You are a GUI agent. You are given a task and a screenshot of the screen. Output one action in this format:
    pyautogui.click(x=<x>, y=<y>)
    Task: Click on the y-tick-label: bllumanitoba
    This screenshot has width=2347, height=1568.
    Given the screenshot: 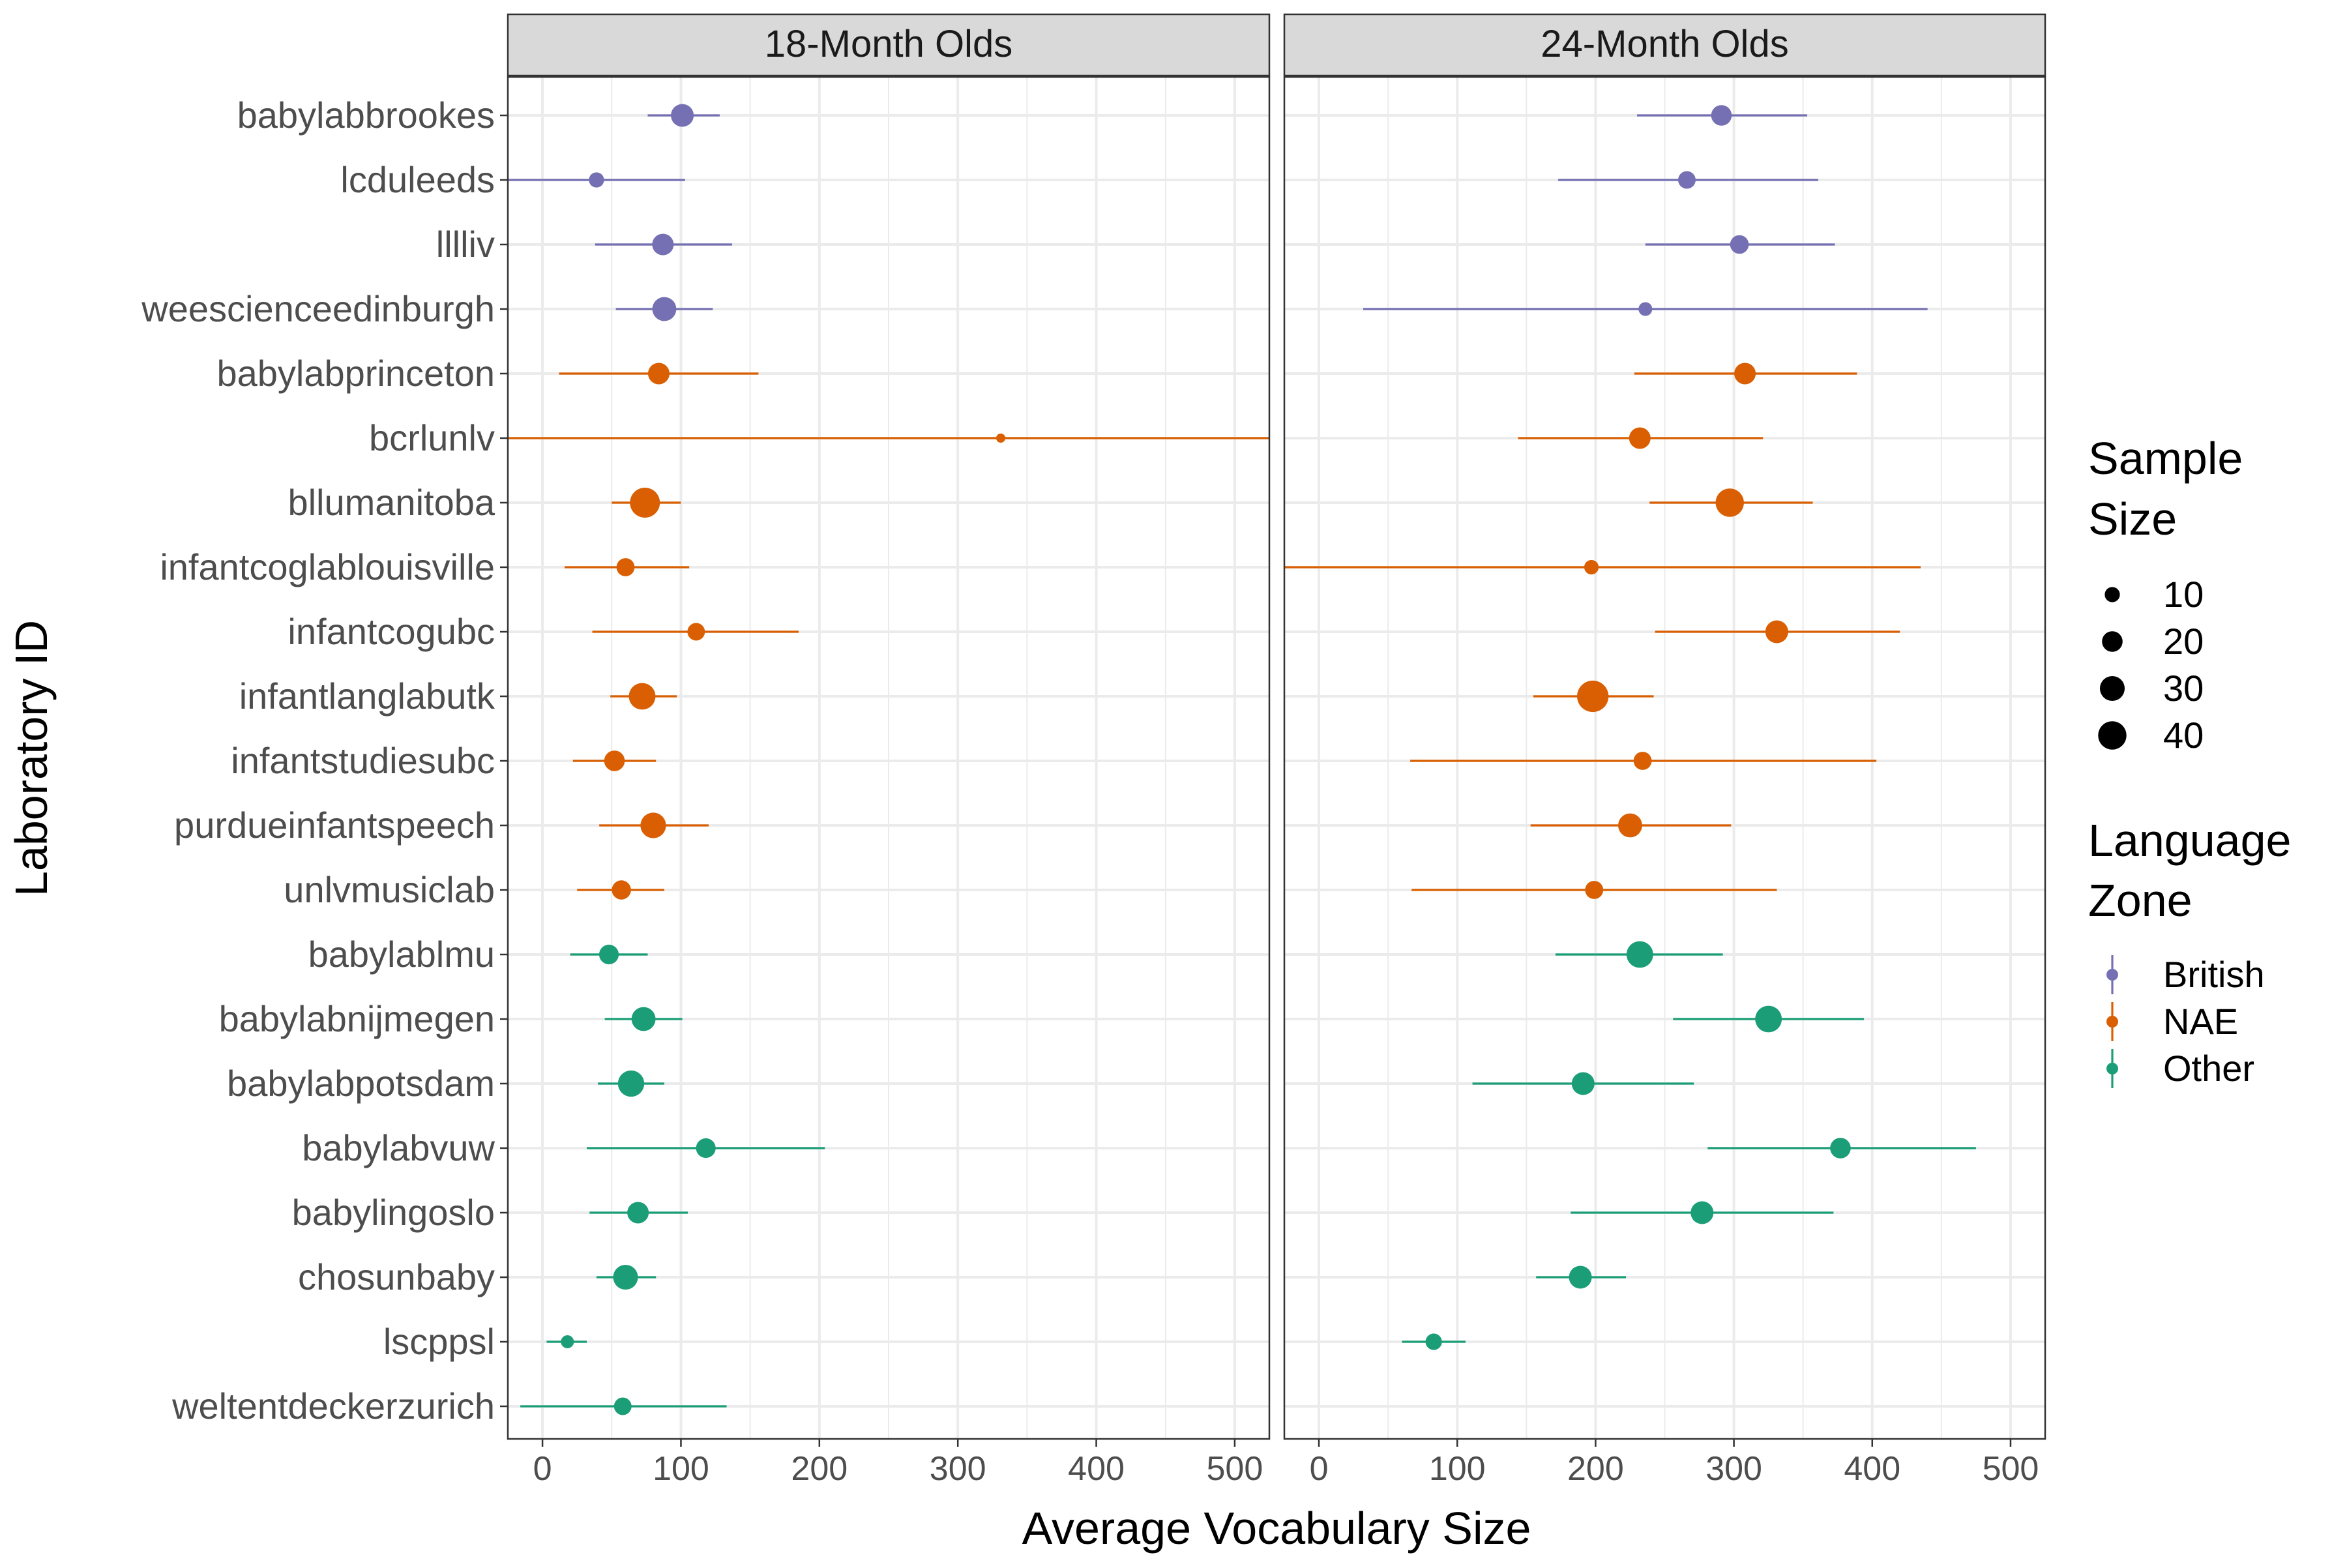 What is the action you would take?
    pyautogui.click(x=391, y=503)
    